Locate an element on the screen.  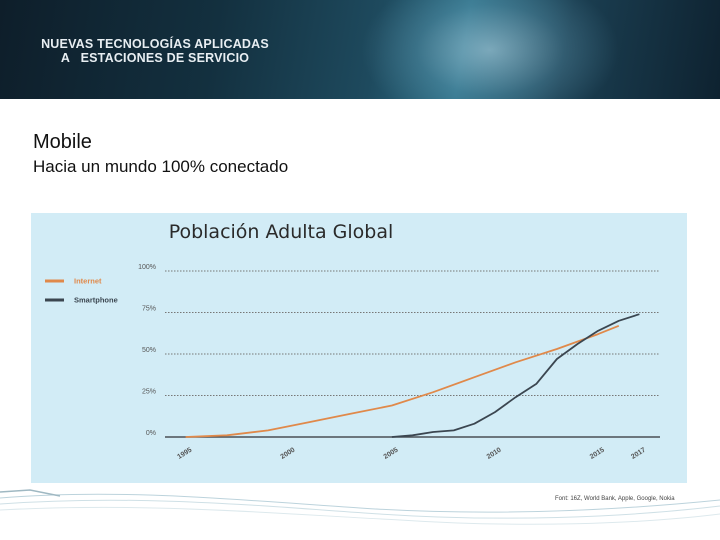
banner-lightning-glow is located at coordinates (490, 49).